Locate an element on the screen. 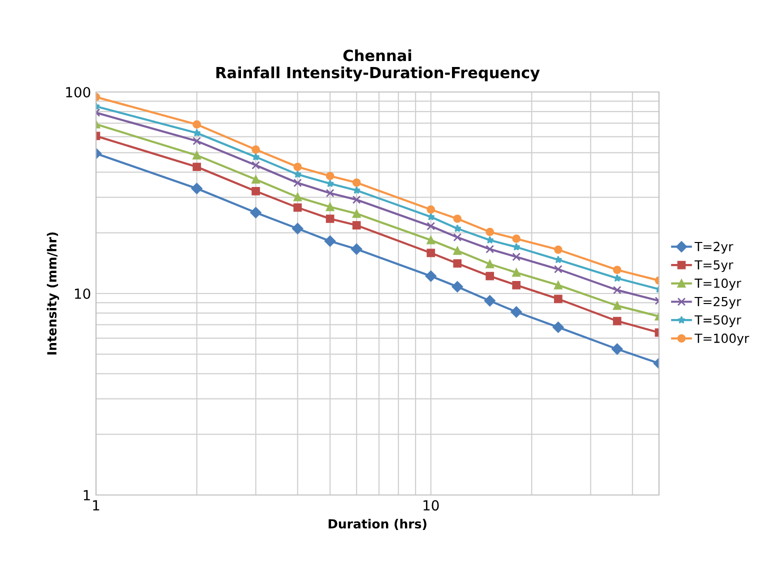  legend-label: T=100yr is located at coordinates (722, 340).